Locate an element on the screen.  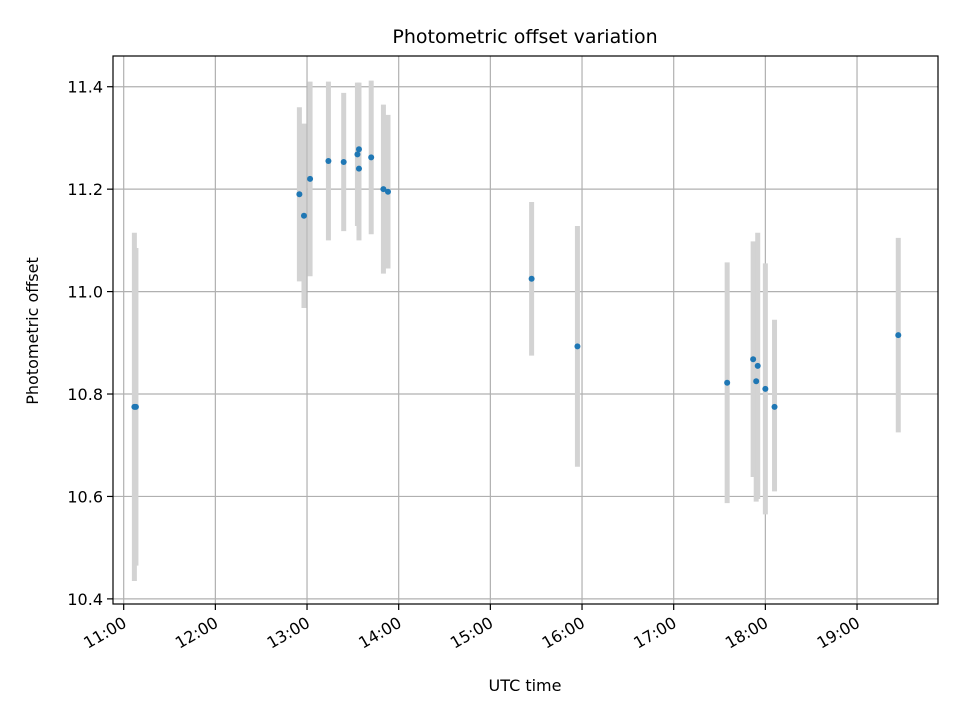
y-tick-label: 11.2 is located at coordinates (85, 189).